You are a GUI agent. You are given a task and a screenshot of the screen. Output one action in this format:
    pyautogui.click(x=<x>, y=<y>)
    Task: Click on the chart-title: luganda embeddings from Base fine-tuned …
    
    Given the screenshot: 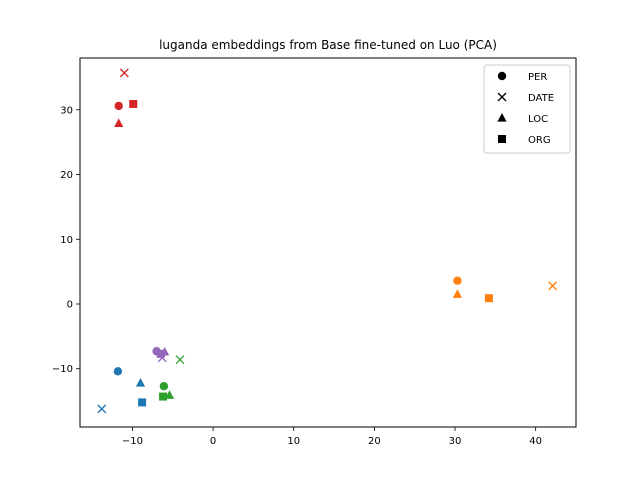 What is the action you would take?
    pyautogui.click(x=328, y=45)
    